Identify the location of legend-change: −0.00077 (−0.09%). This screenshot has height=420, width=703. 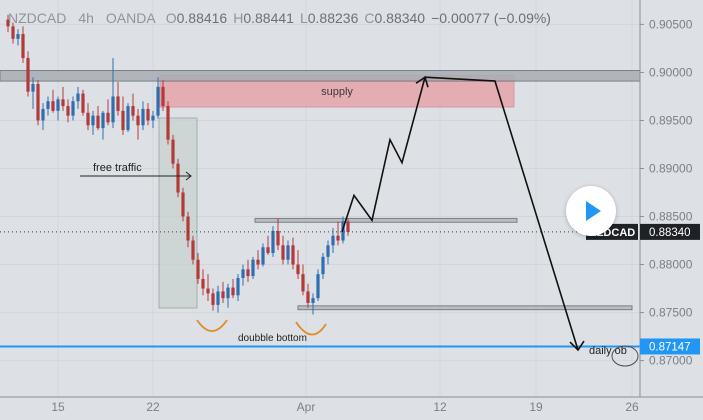
(491, 18).